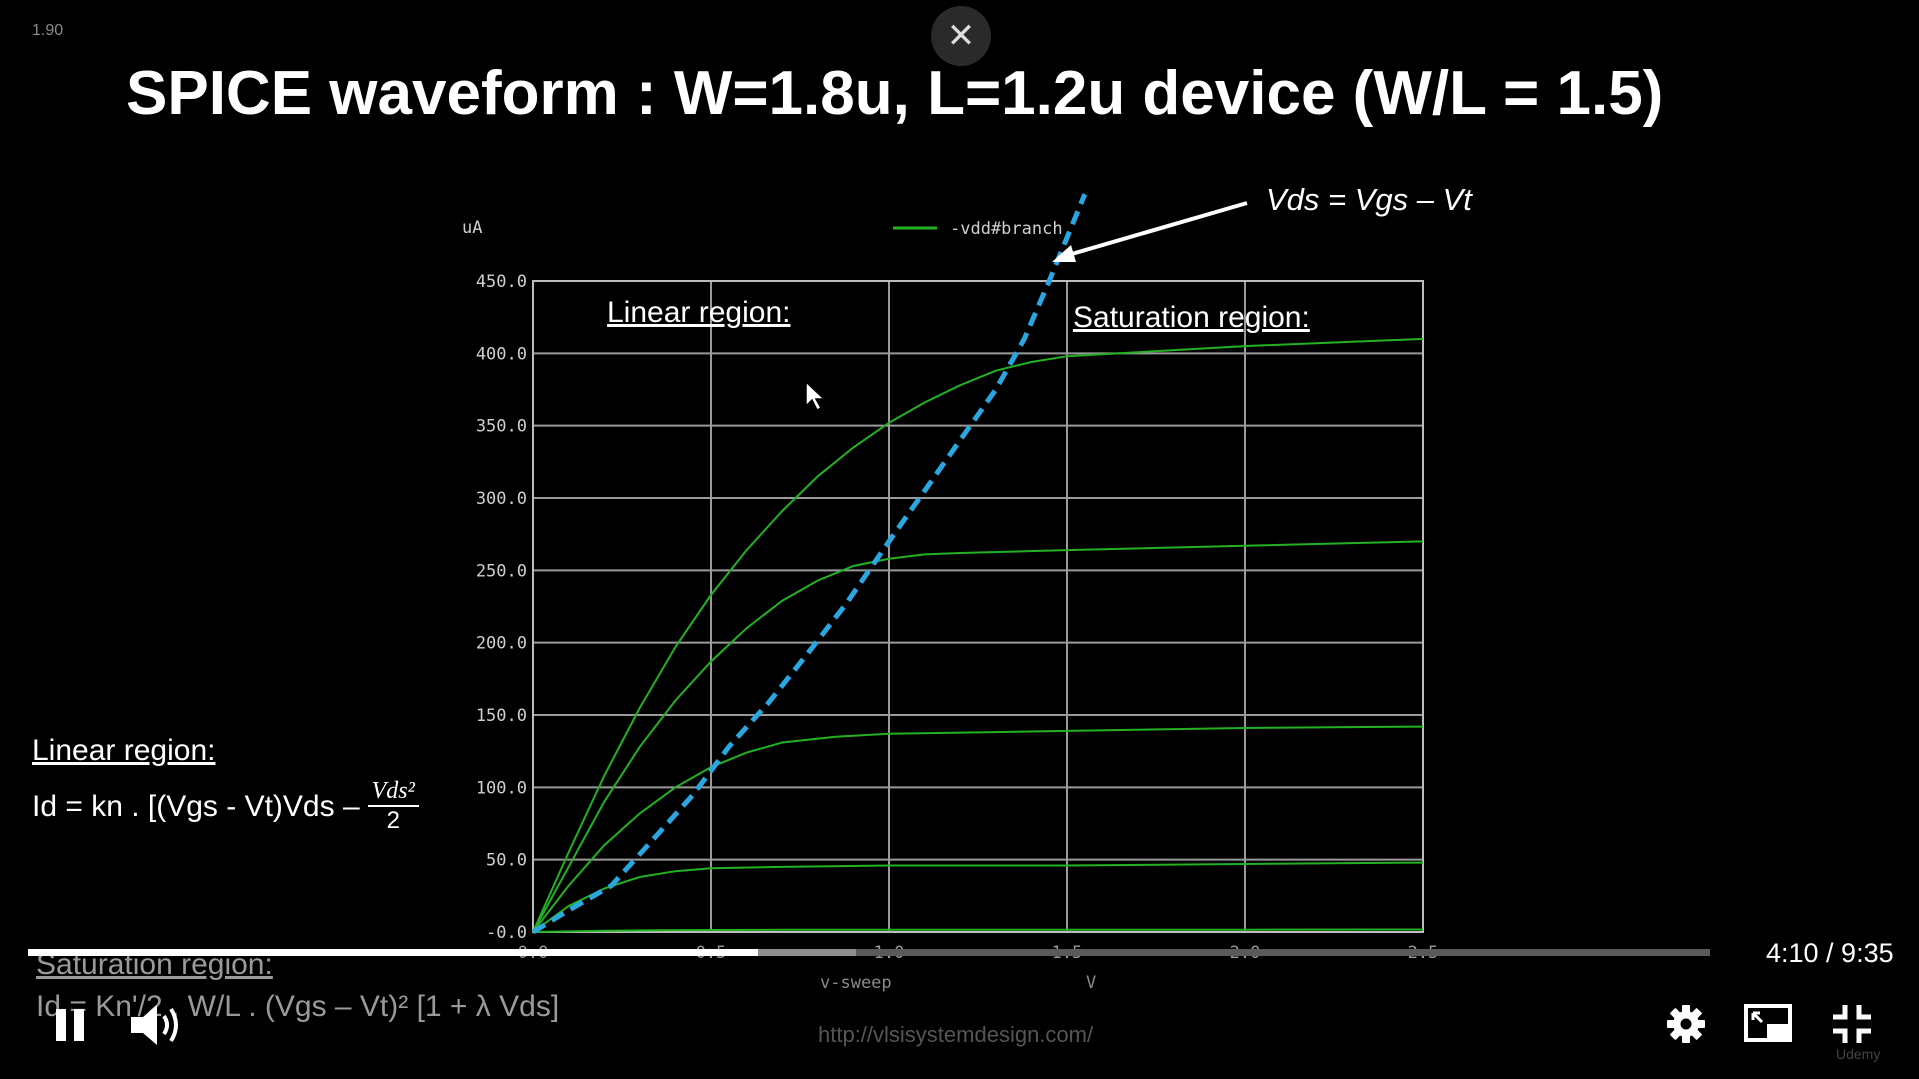 The width and height of the screenshot is (1919, 1079). What do you see at coordinates (48, 30) in the screenshot?
I see `speed-indicator: 1.90` at bounding box center [48, 30].